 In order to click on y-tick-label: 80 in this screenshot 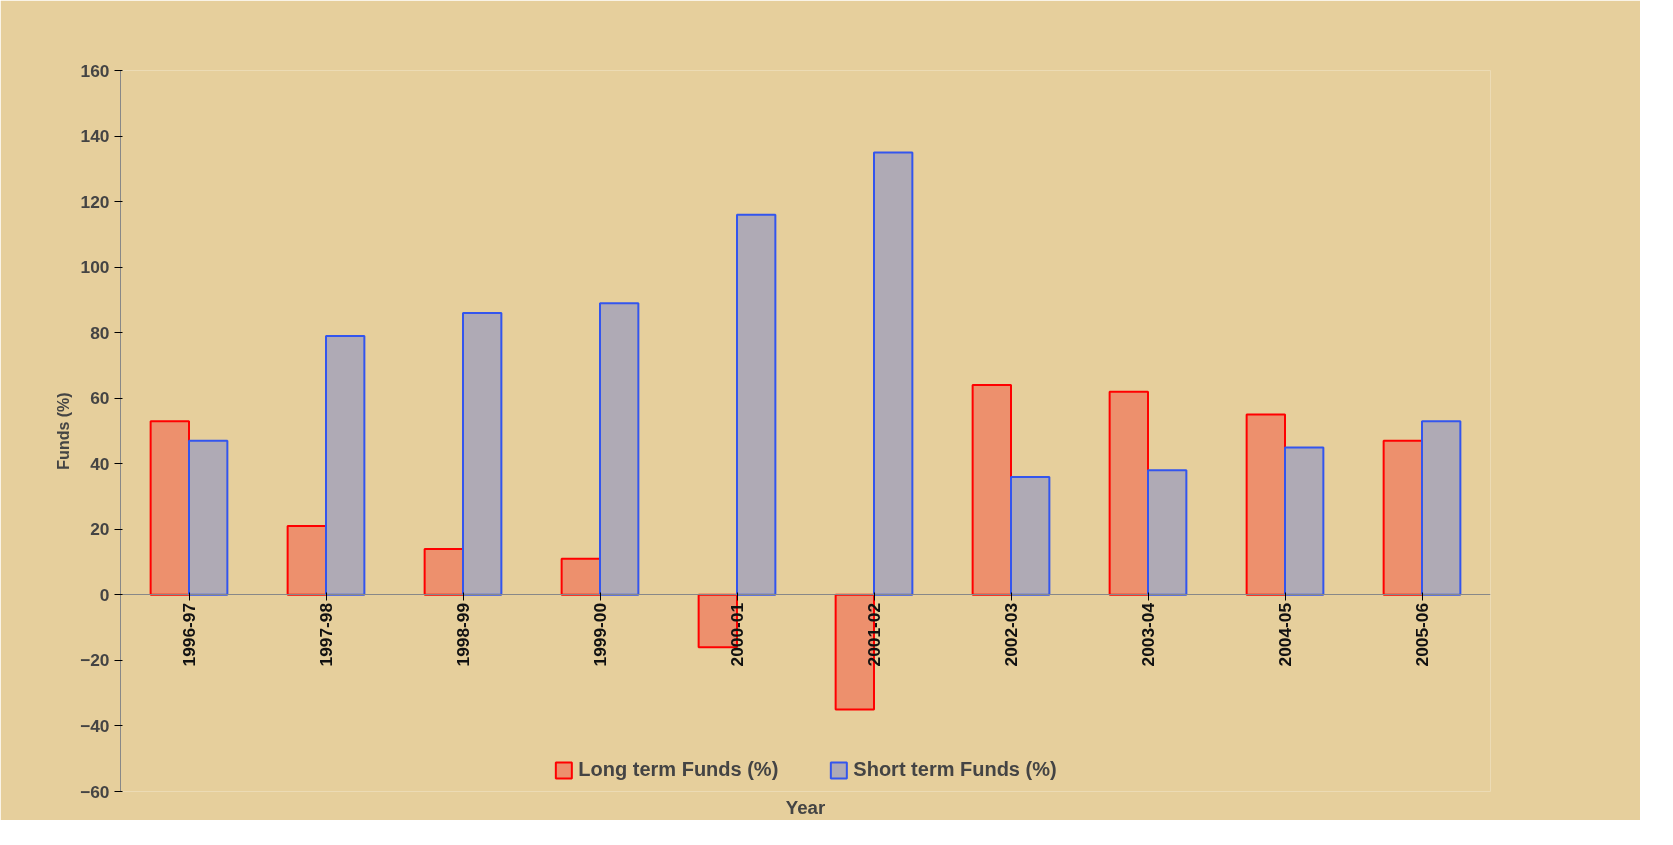, I will do `click(100, 332)`.